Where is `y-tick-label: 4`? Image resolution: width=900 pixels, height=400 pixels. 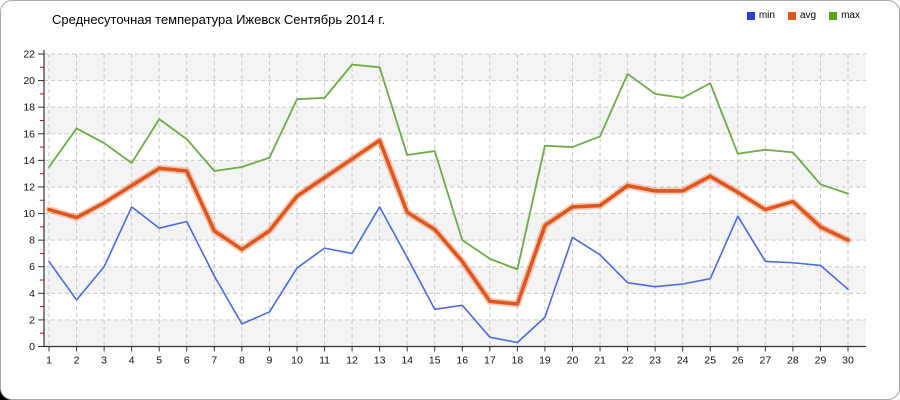 y-tick-label: 4 is located at coordinates (32, 294).